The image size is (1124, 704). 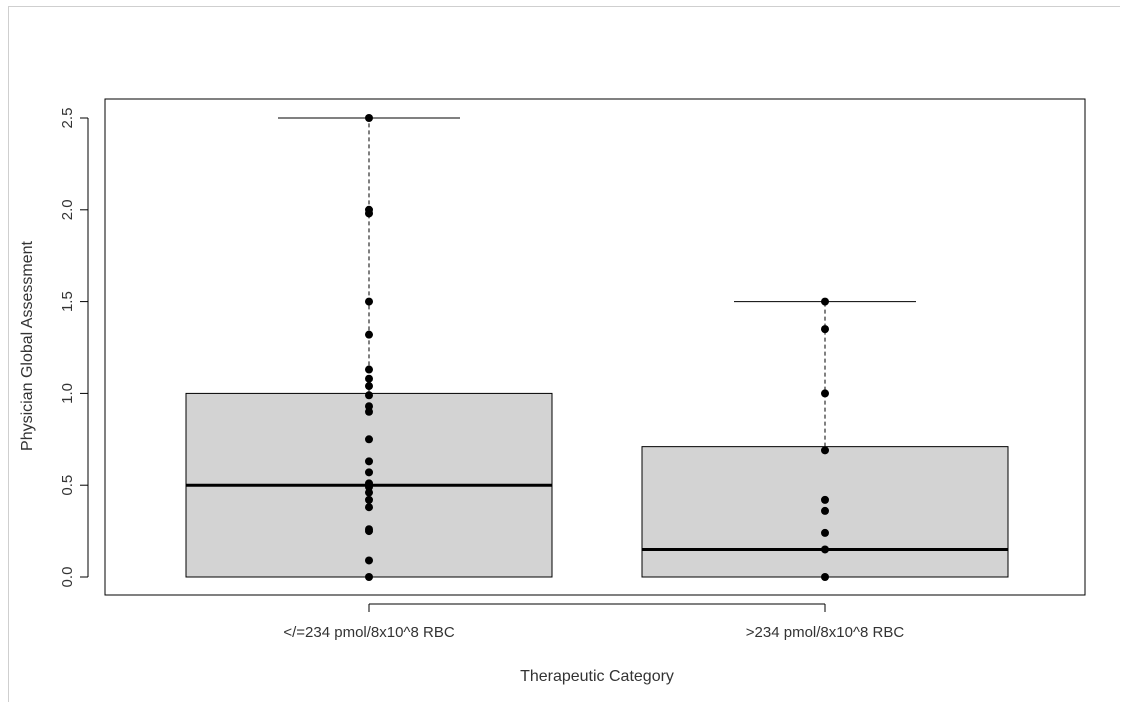 I want to click on y-tick-label: 2.5, so click(x=67, y=118).